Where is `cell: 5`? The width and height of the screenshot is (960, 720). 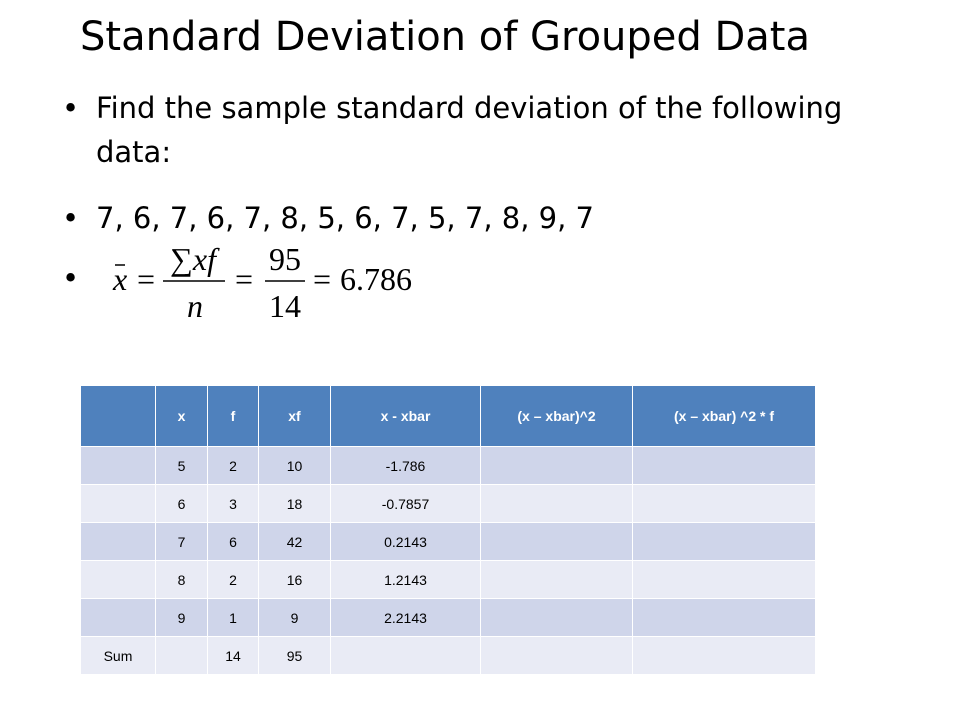
cell: 5 is located at coordinates (181, 465).